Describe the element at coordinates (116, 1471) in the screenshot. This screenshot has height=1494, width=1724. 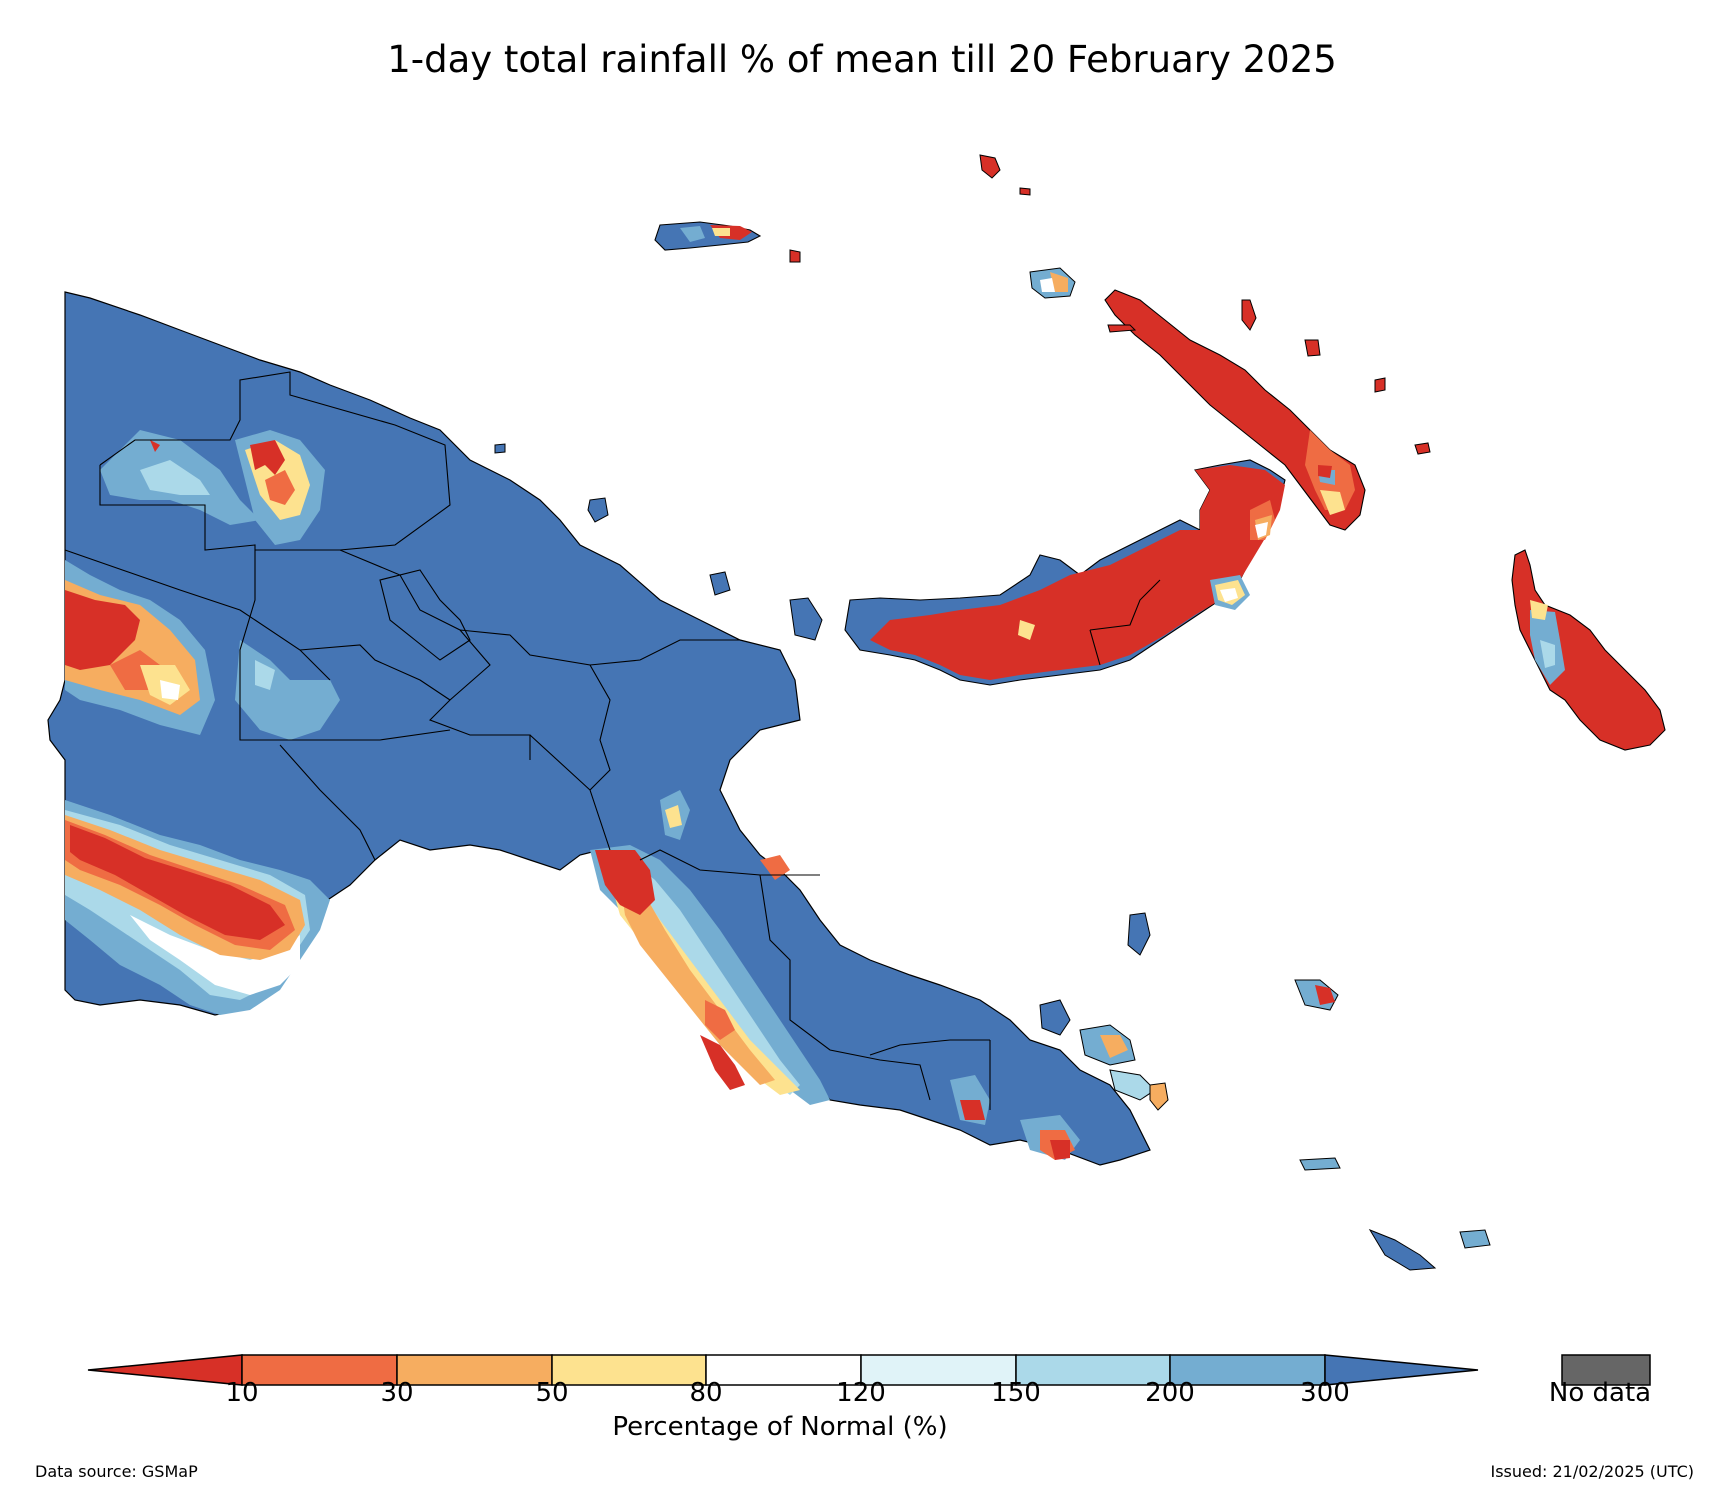
I see `data-source: Data source: GSMaP` at that location.